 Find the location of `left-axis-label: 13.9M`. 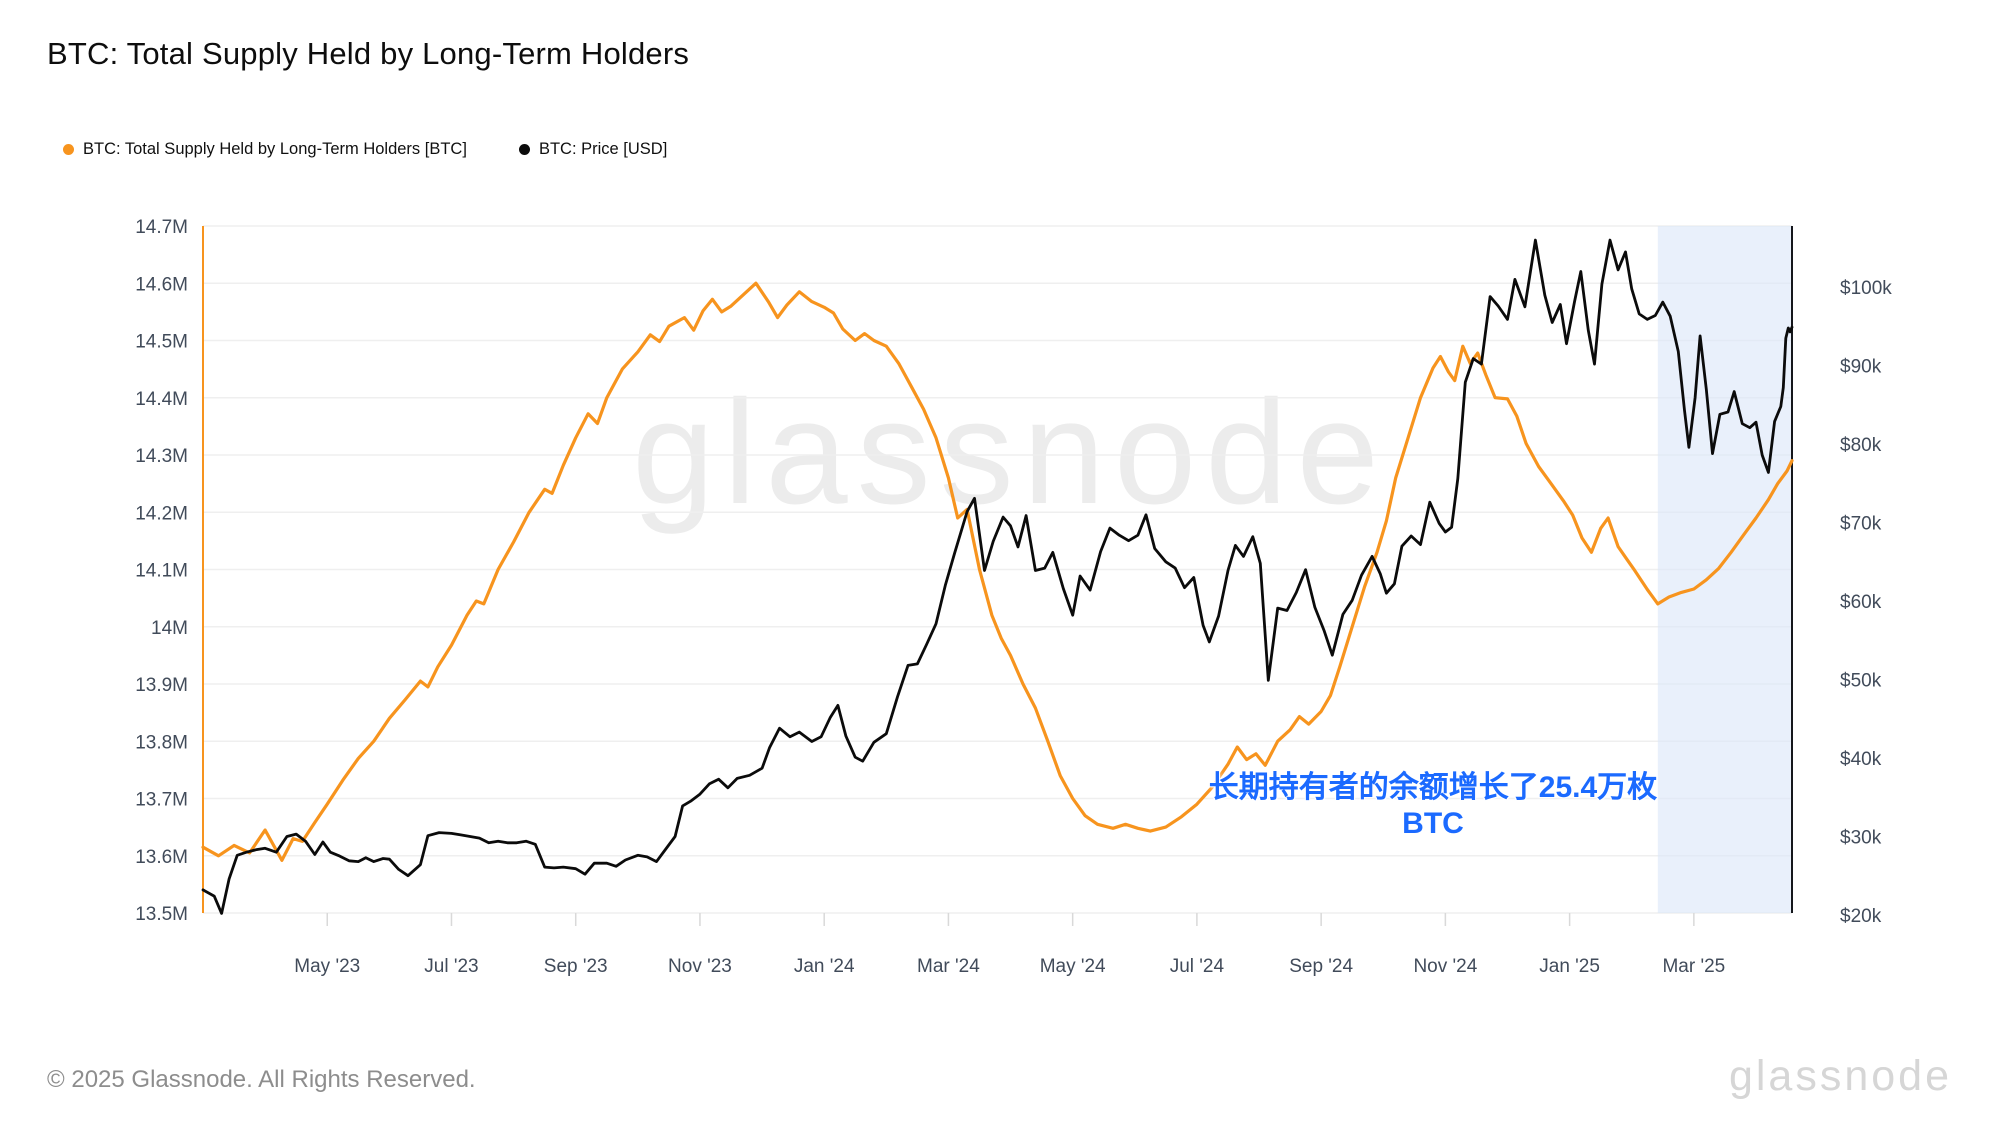

left-axis-label: 13.9M is located at coordinates (161, 685).